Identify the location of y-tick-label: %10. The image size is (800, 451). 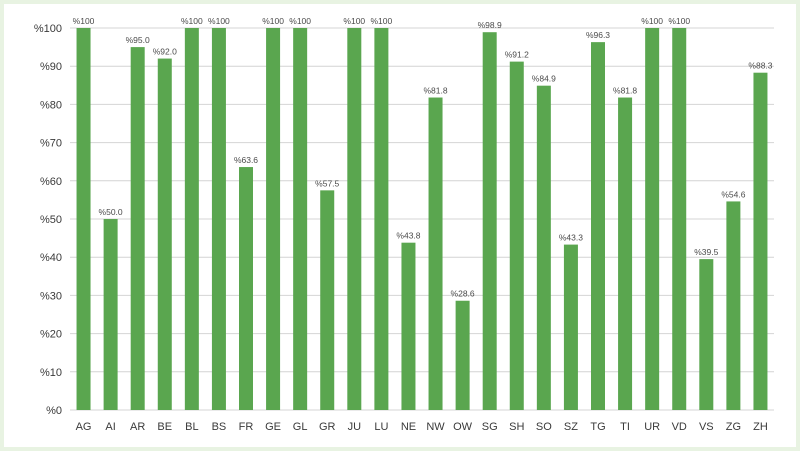
(51, 373).